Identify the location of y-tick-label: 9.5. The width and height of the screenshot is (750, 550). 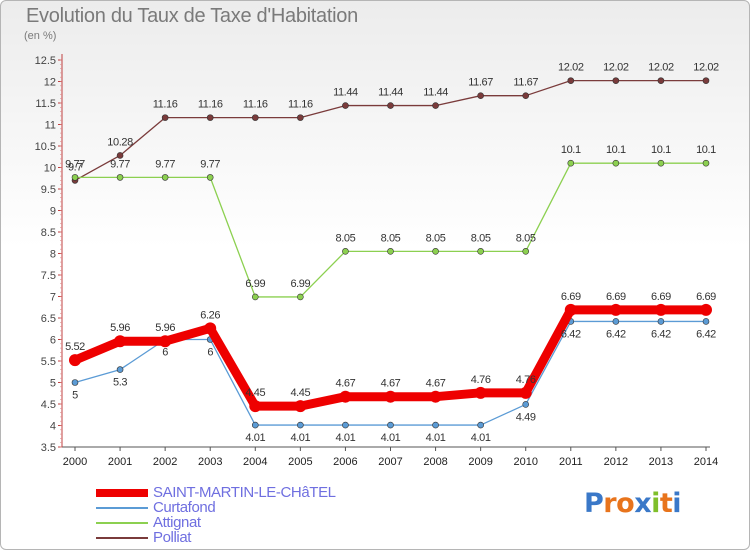
(48, 190).